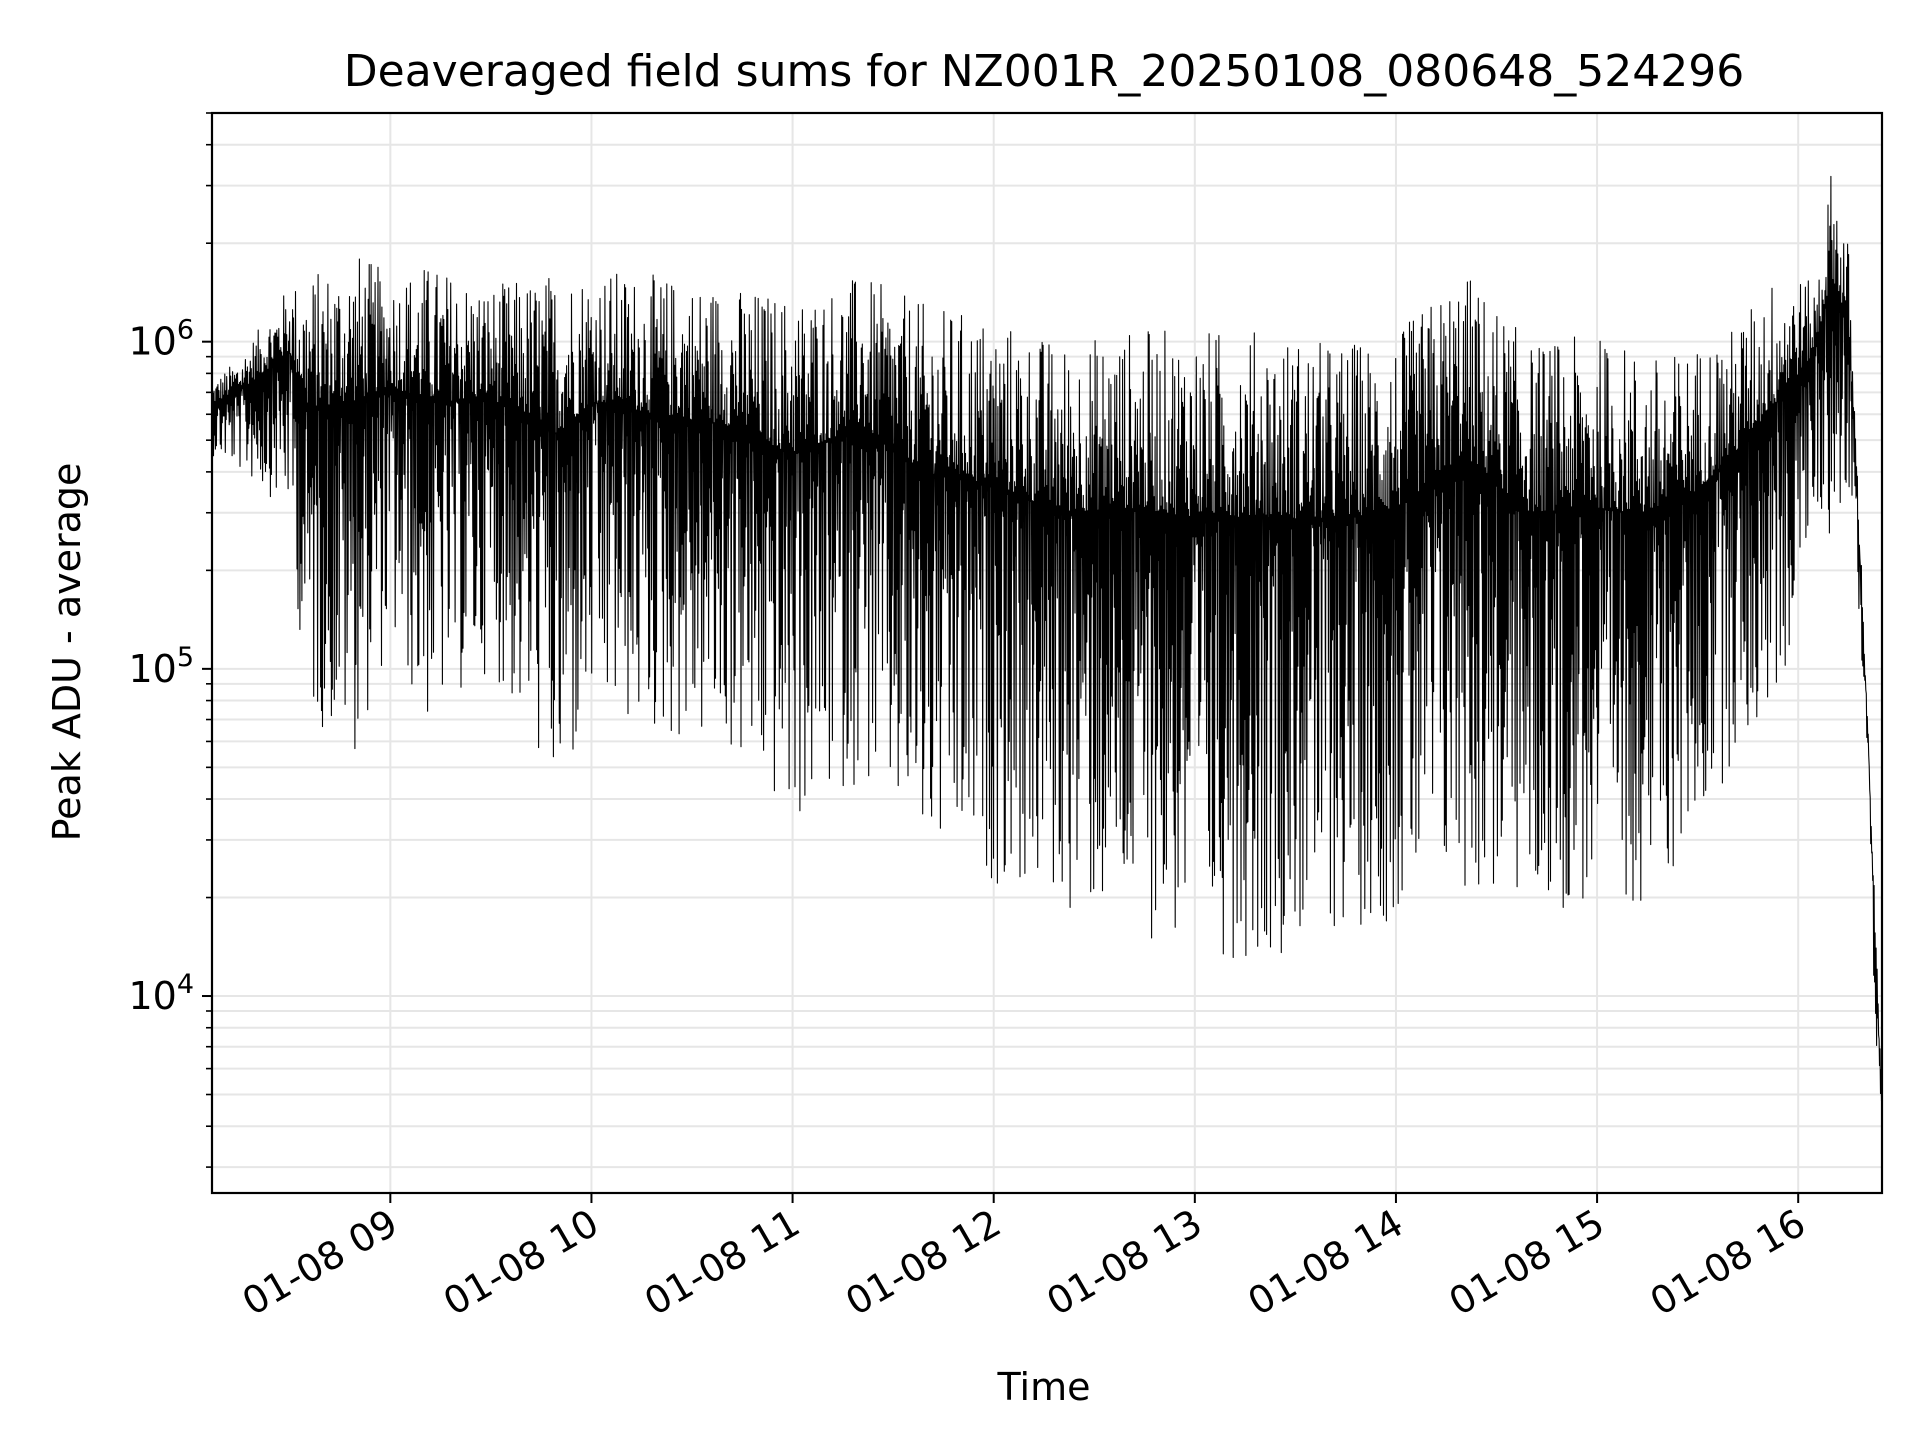  Describe the element at coordinates (161, 993) in the screenshot. I see `y-tick-label: 104` at that location.